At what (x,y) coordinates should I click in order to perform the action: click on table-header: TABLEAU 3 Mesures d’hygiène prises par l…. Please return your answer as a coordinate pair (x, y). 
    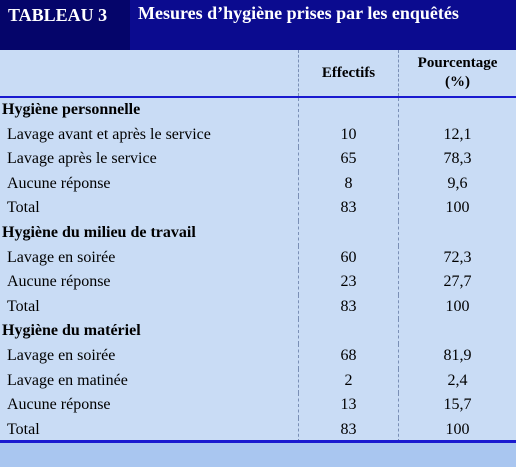
    Looking at the image, I should click on (258, 25).